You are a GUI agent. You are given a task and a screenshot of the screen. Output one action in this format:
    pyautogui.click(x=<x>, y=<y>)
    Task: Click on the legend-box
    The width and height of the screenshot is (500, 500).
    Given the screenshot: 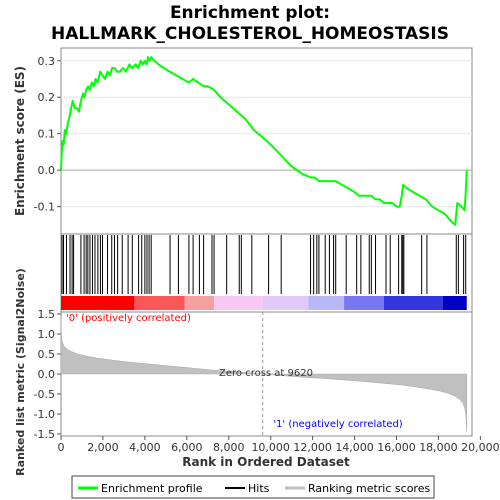 What is the action you would take?
    pyautogui.click(x=253, y=487)
    